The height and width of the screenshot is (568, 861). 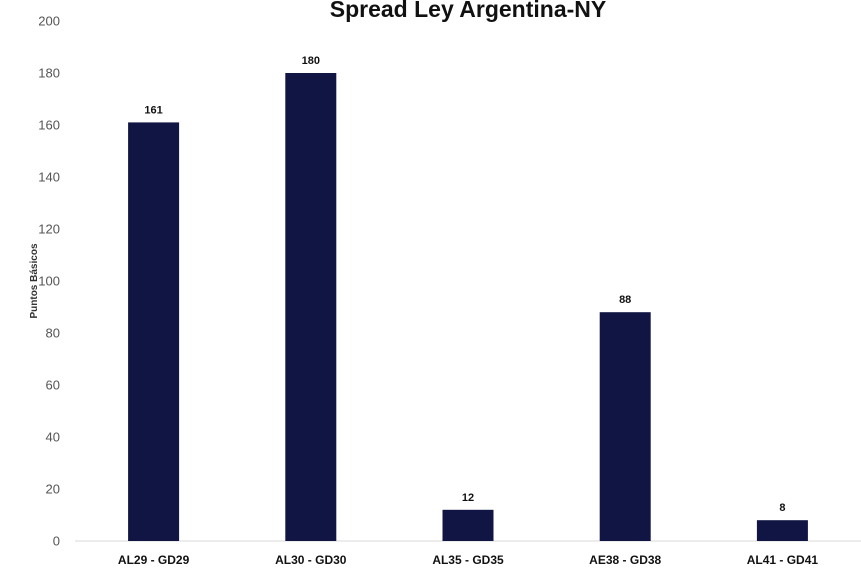 What do you see at coordinates (53, 437) in the screenshot?
I see `y-tick-label: 40` at bounding box center [53, 437].